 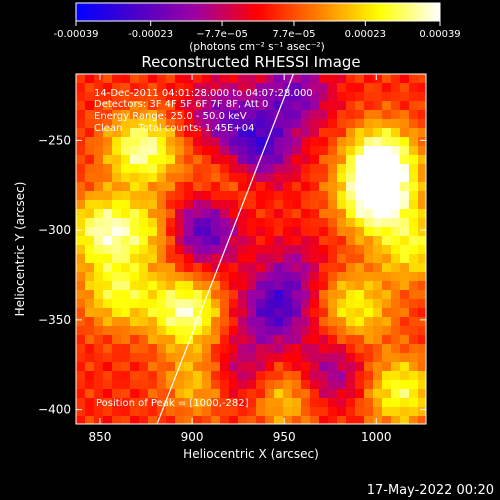 I want to click on colorbar-tick-label: 7.7e−05, so click(x=293, y=34).